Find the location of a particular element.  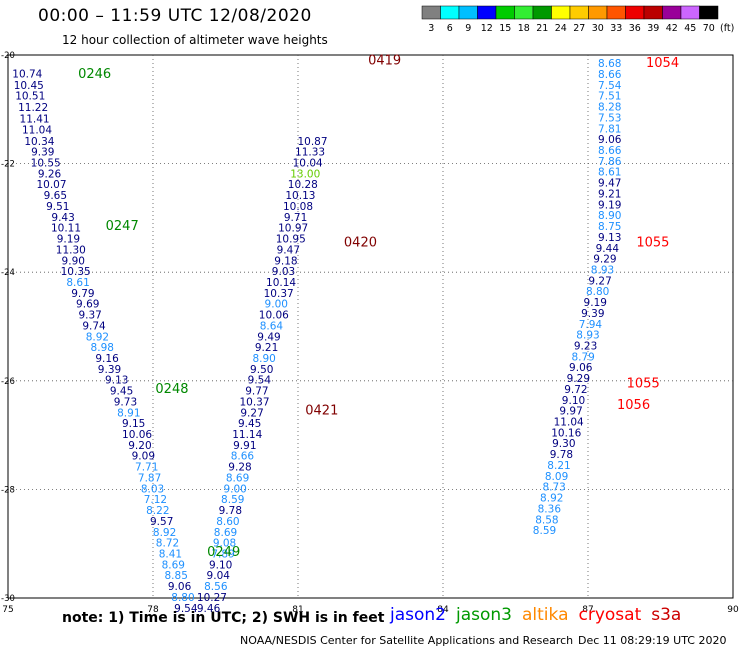

swh-value-label: 10.11 is located at coordinates (66, 229).